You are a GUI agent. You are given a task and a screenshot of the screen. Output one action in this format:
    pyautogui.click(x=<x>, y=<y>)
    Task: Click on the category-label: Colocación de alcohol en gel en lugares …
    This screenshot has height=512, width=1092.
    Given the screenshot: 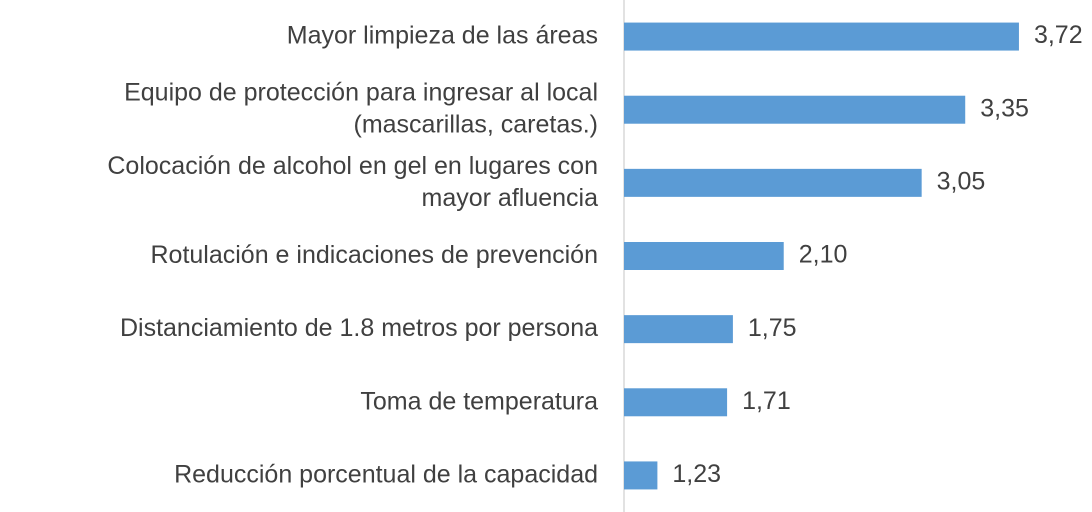 What is the action you would take?
    pyautogui.click(x=352, y=181)
    